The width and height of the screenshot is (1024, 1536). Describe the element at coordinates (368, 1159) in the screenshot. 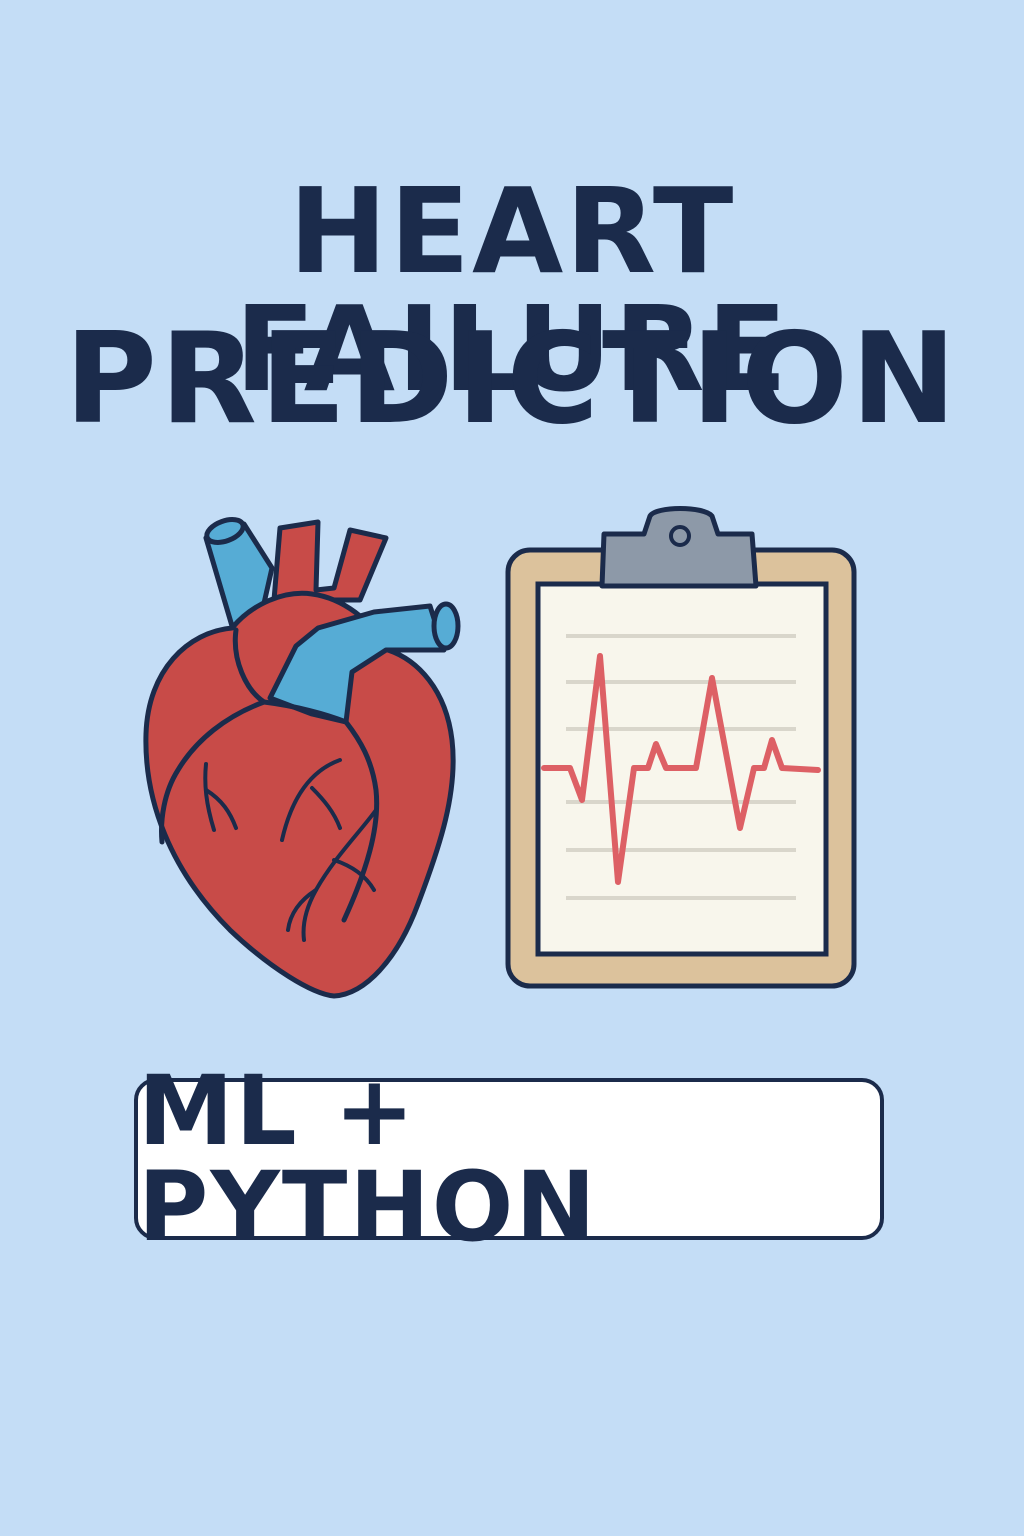

I see `badge-label: ML + PYTHON` at that location.